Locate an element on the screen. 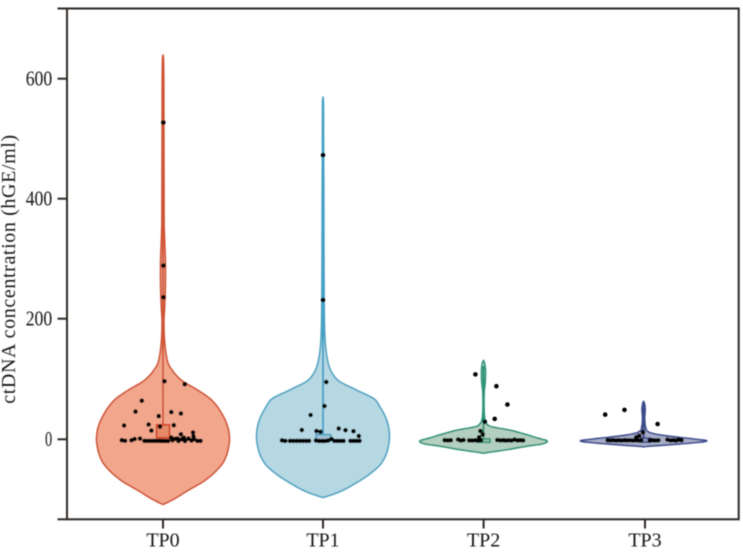 The image size is (743, 554). svg-text: TP0 is located at coordinates (162, 541).